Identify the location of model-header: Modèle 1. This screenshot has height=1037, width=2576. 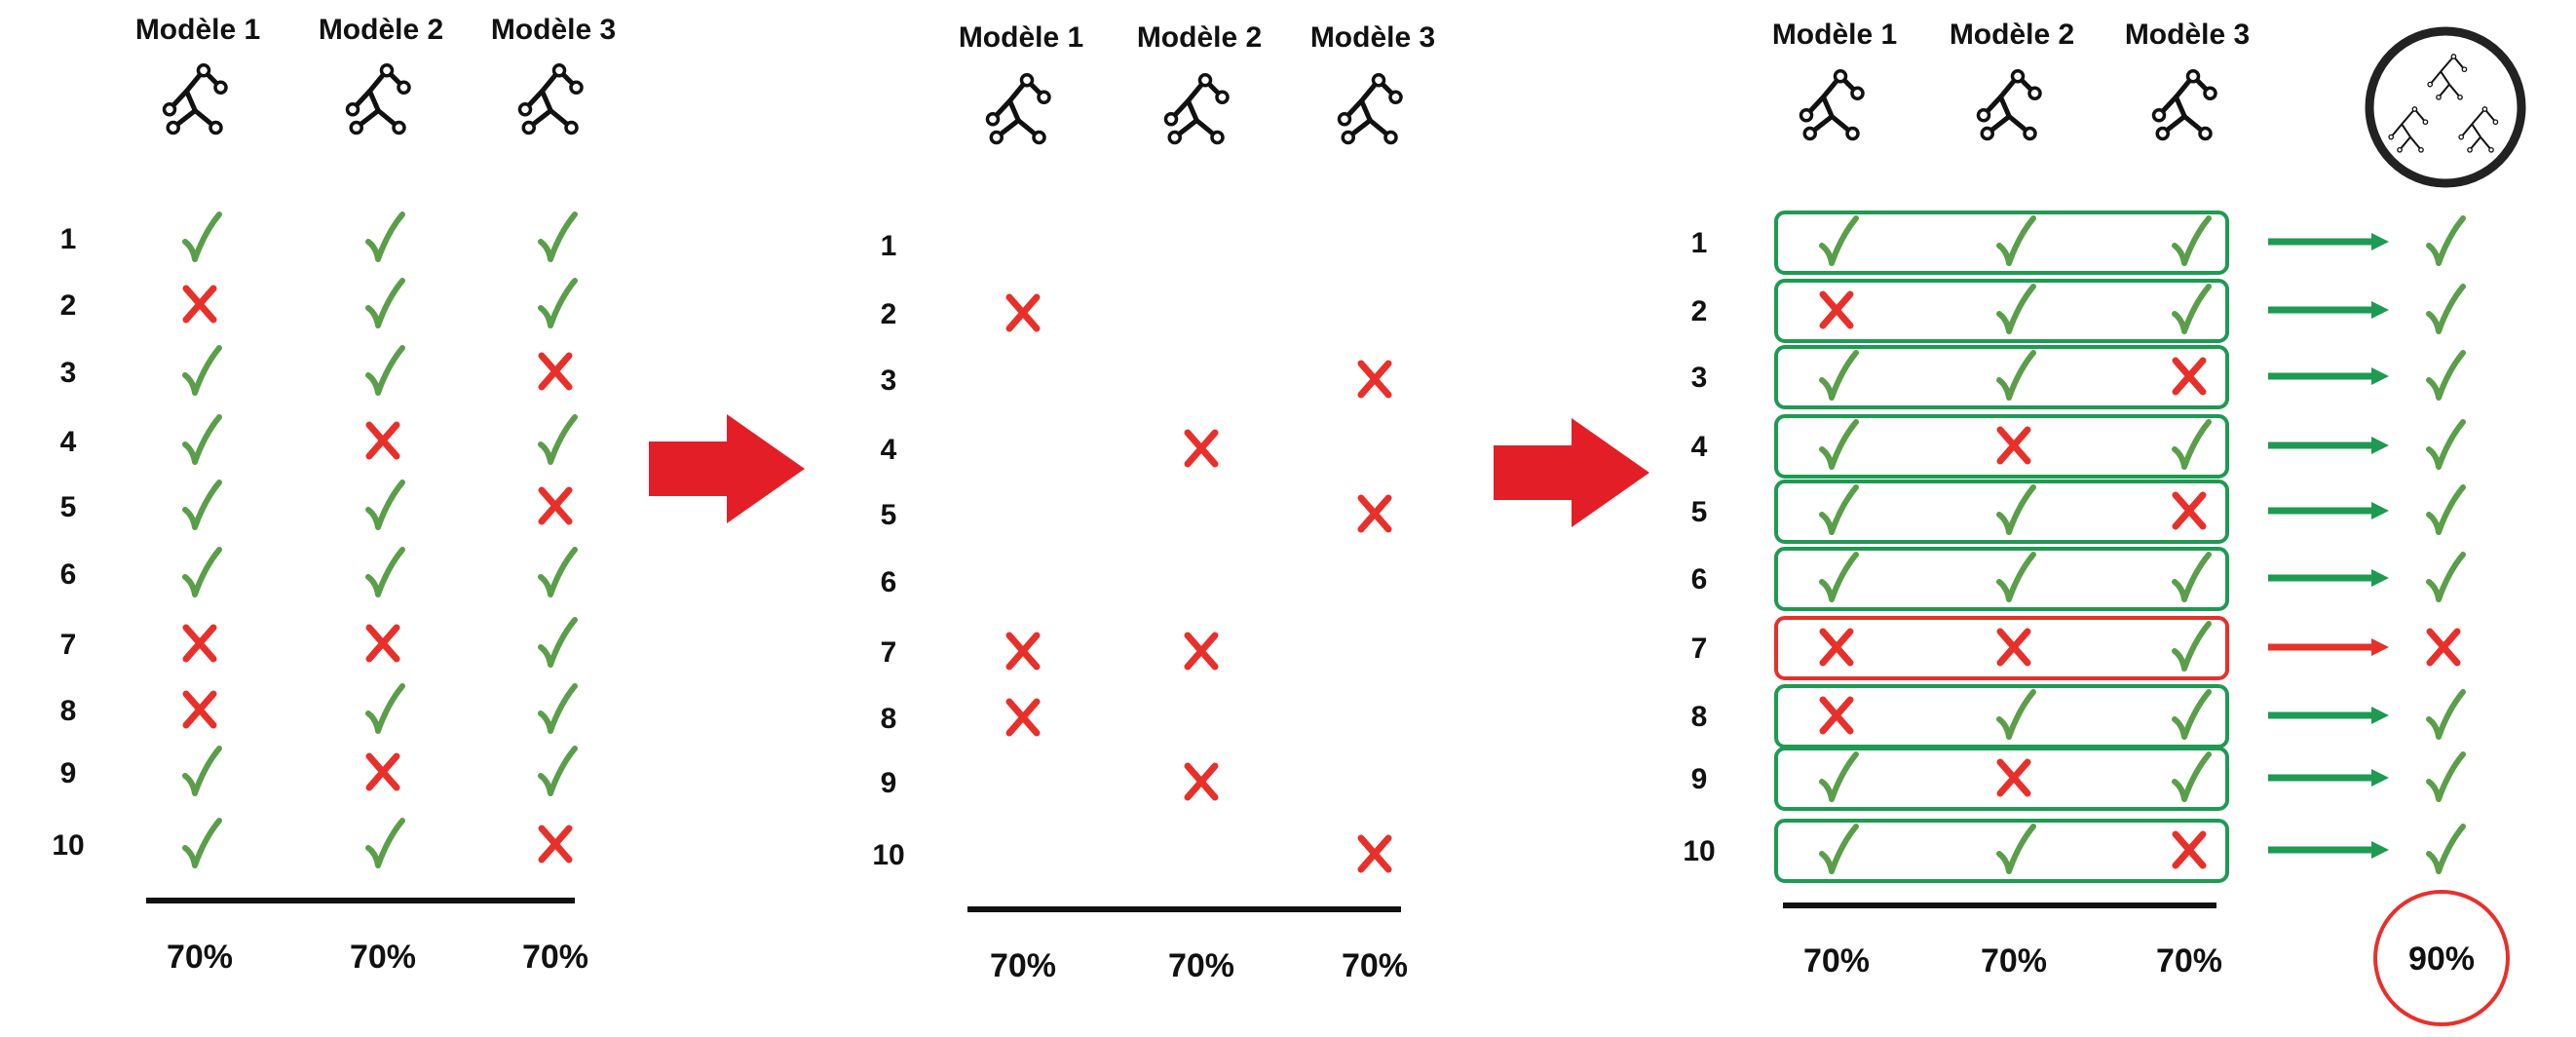
(197, 30).